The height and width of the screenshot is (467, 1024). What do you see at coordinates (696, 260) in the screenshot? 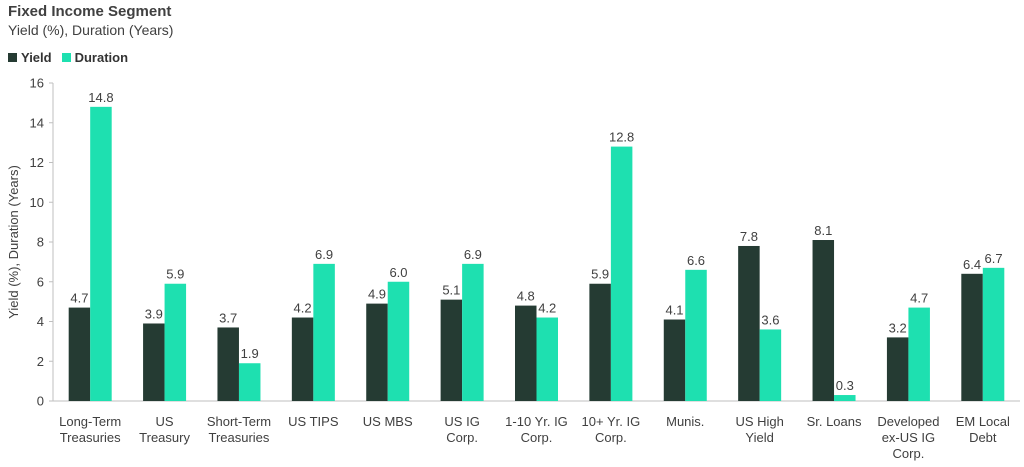
I see `data-label-duration: 6.6` at bounding box center [696, 260].